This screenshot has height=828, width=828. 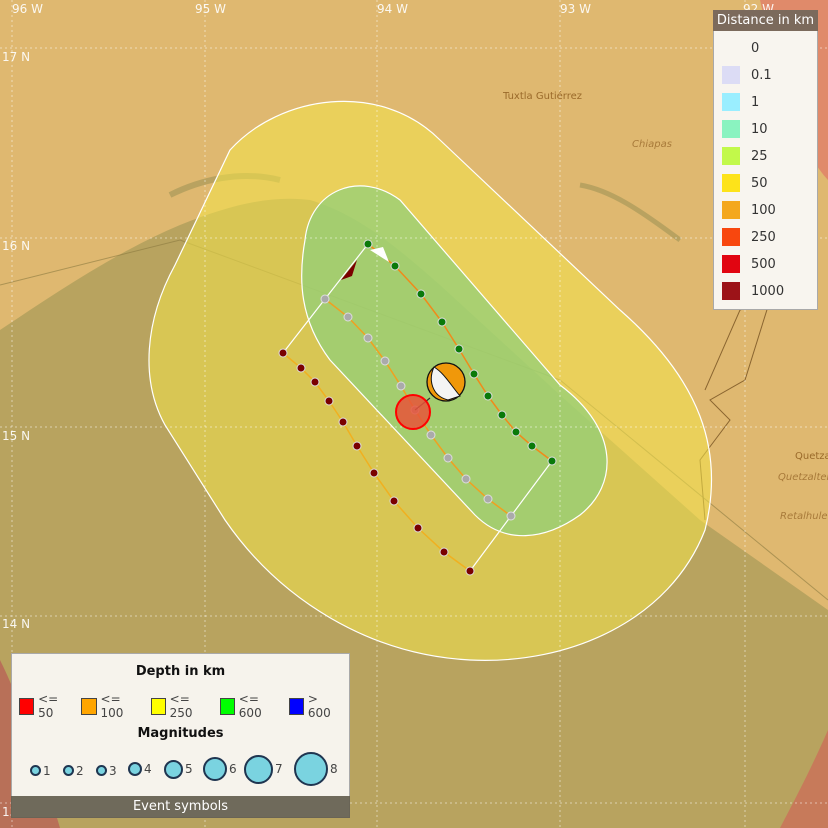 I want to click on event-symbols-tab: Event symbols, so click(x=180, y=807).